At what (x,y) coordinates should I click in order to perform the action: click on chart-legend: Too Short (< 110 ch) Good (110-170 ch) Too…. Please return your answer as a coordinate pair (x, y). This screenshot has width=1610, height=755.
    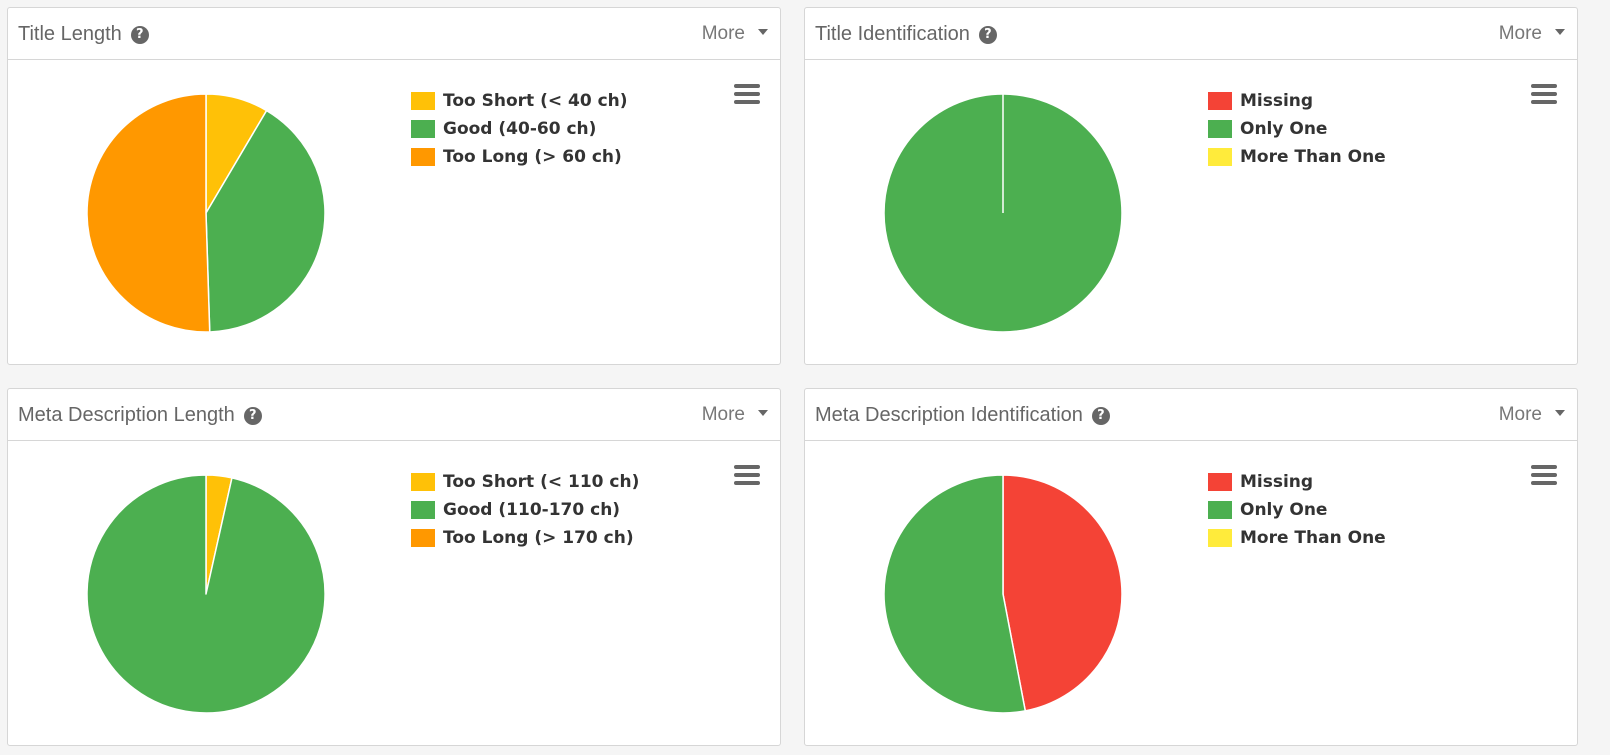
    Looking at the image, I should click on (525, 510).